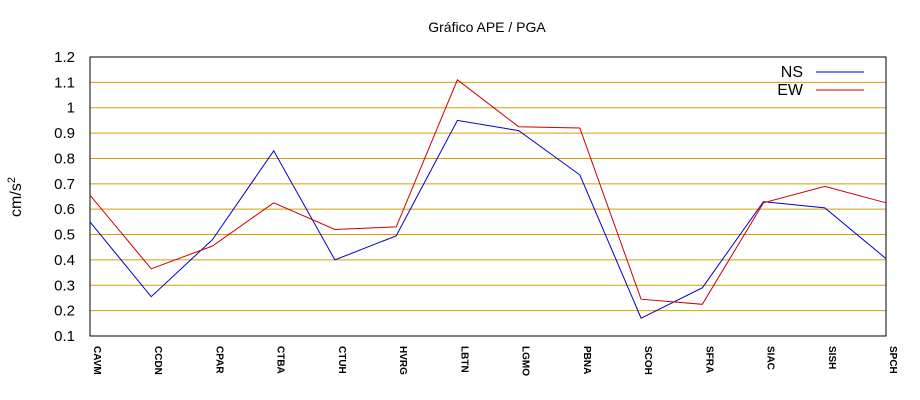 This screenshot has width=920, height=400. Describe the element at coordinates (64, 197) in the screenshot. I see `y-axis-ticks: 0.1 0.2 0.3 0.4 0.5 0.6 0.7 0.8 0.9 1 1.1 1.2` at that location.